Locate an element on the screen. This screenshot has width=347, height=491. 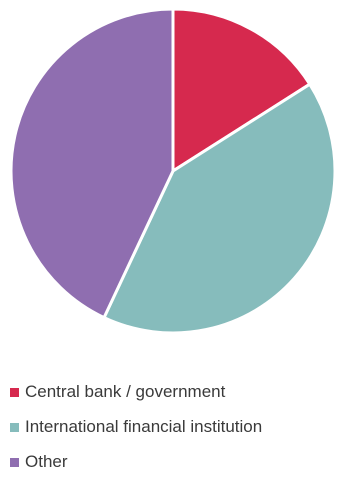
legend-item-central-bank: Central bank / government is located at coordinates (177, 392).